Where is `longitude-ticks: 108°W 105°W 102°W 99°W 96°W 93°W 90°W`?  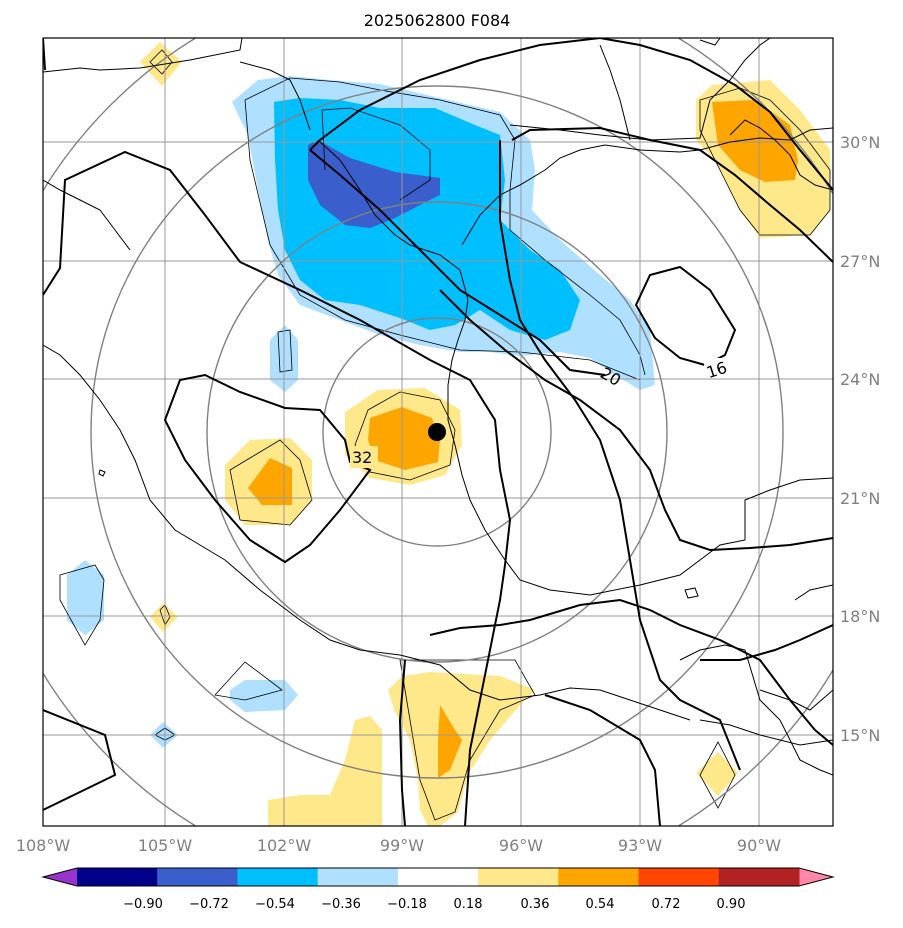
longitude-ticks: 108°W 105°W 102°W 99°W 96°W 93°W 90°W is located at coordinates (398, 845).